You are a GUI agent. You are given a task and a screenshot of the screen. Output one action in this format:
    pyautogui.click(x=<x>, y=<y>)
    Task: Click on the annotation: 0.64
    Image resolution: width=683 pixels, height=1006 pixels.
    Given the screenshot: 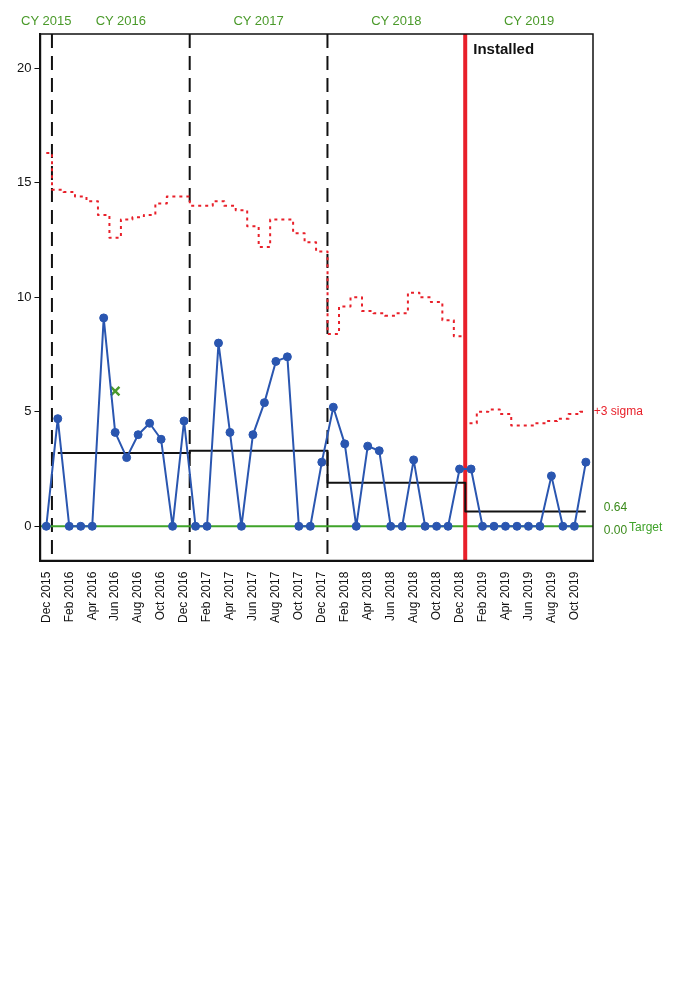 What is the action you would take?
    pyautogui.click(x=615, y=506)
    